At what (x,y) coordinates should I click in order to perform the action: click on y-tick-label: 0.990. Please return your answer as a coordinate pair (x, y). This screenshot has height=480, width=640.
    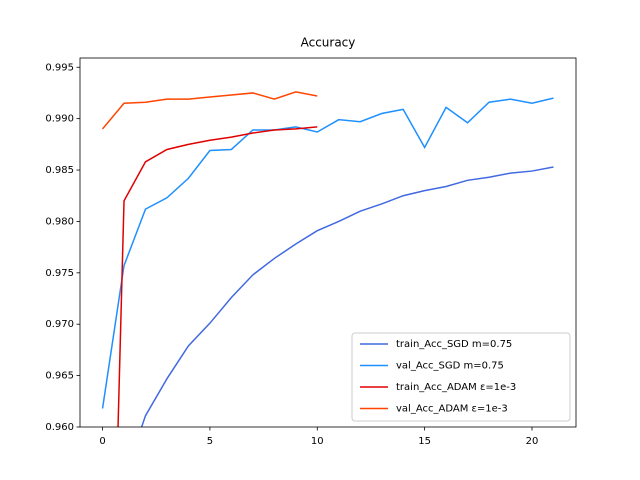
    Looking at the image, I should click on (59, 119).